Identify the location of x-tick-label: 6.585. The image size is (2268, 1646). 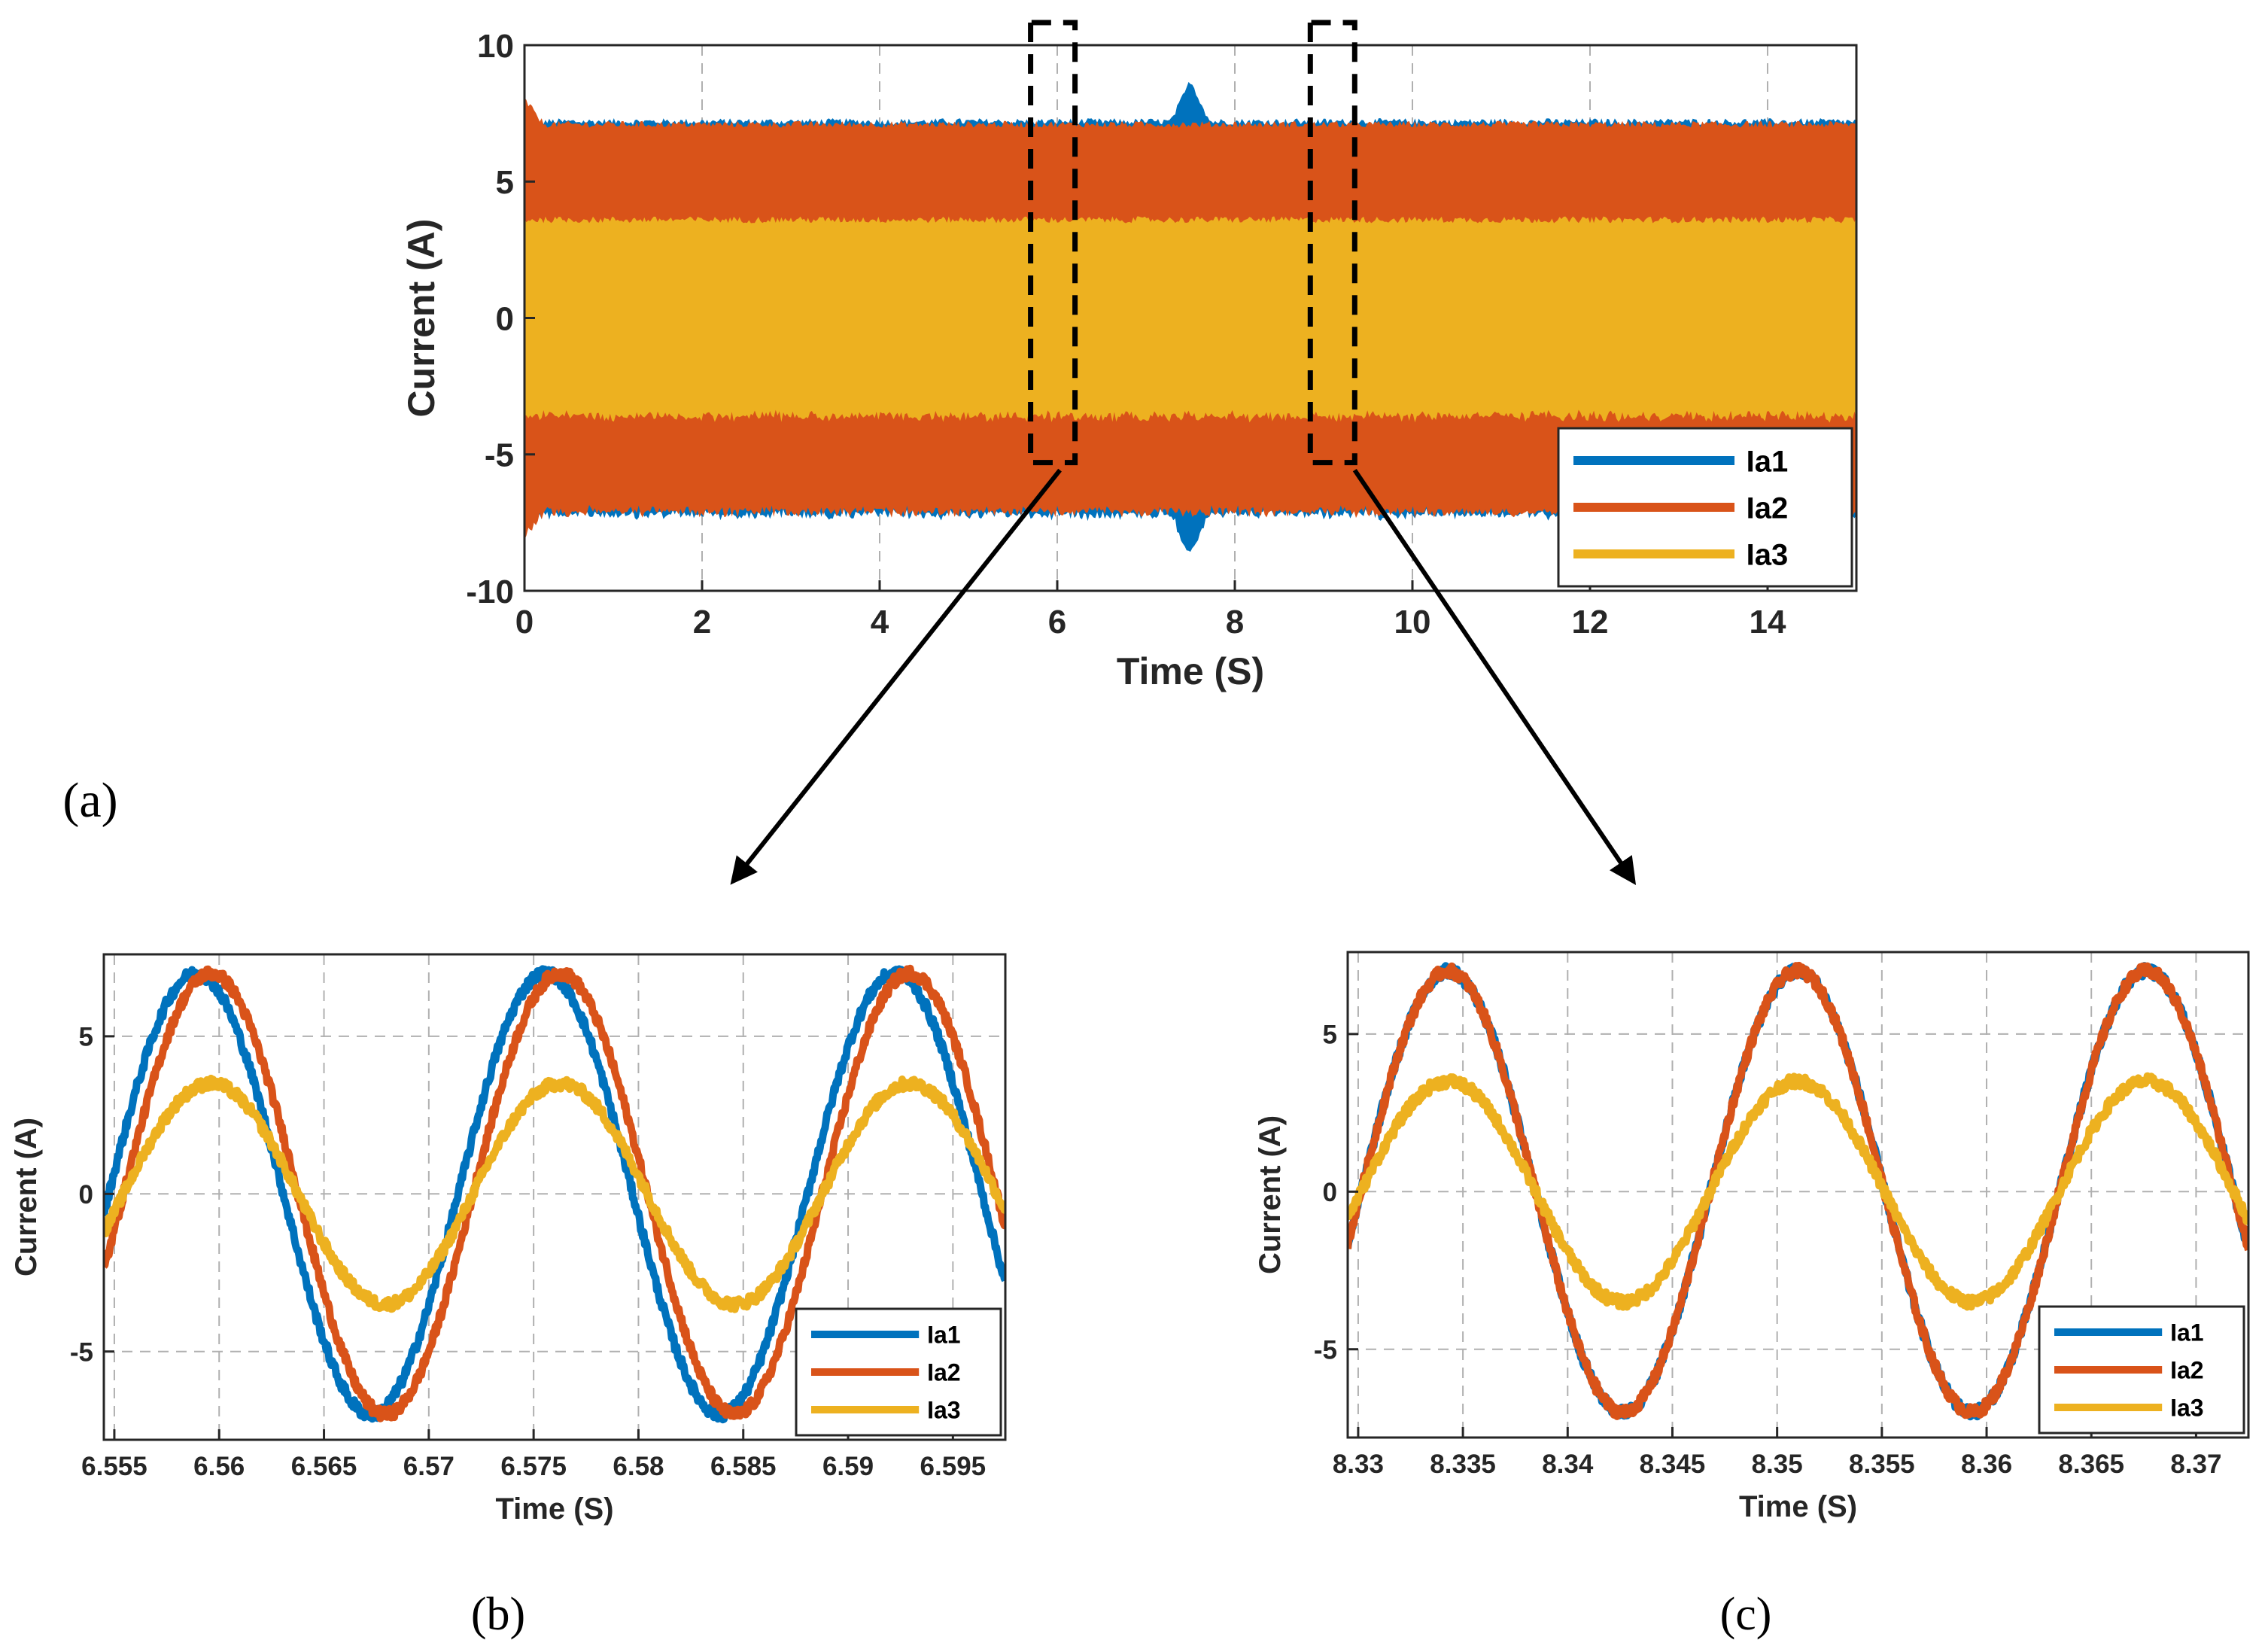
(743, 1466).